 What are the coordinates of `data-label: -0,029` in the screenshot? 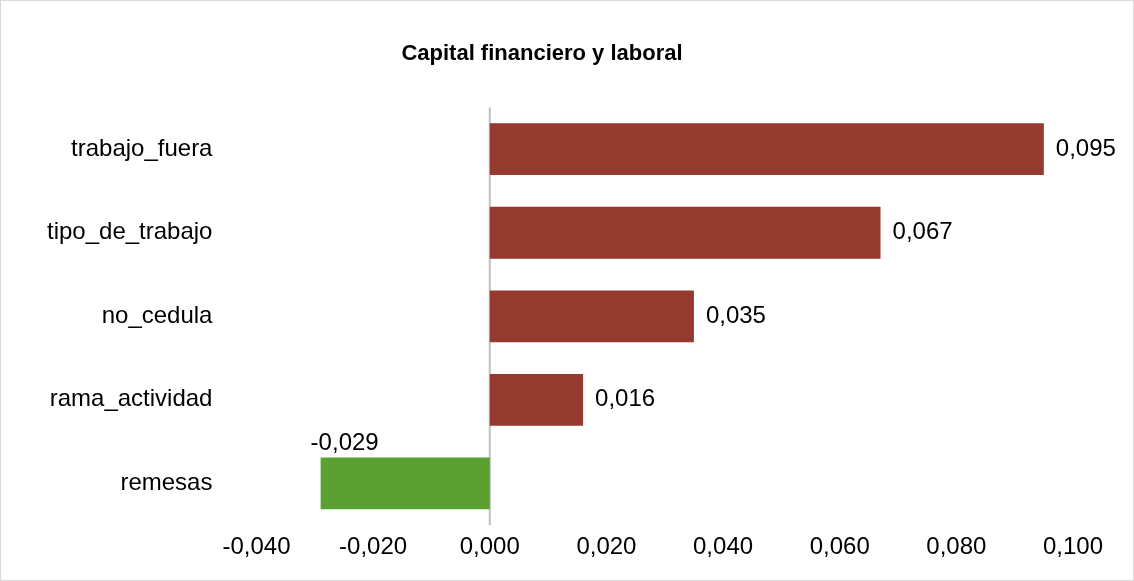 It's located at (344, 442).